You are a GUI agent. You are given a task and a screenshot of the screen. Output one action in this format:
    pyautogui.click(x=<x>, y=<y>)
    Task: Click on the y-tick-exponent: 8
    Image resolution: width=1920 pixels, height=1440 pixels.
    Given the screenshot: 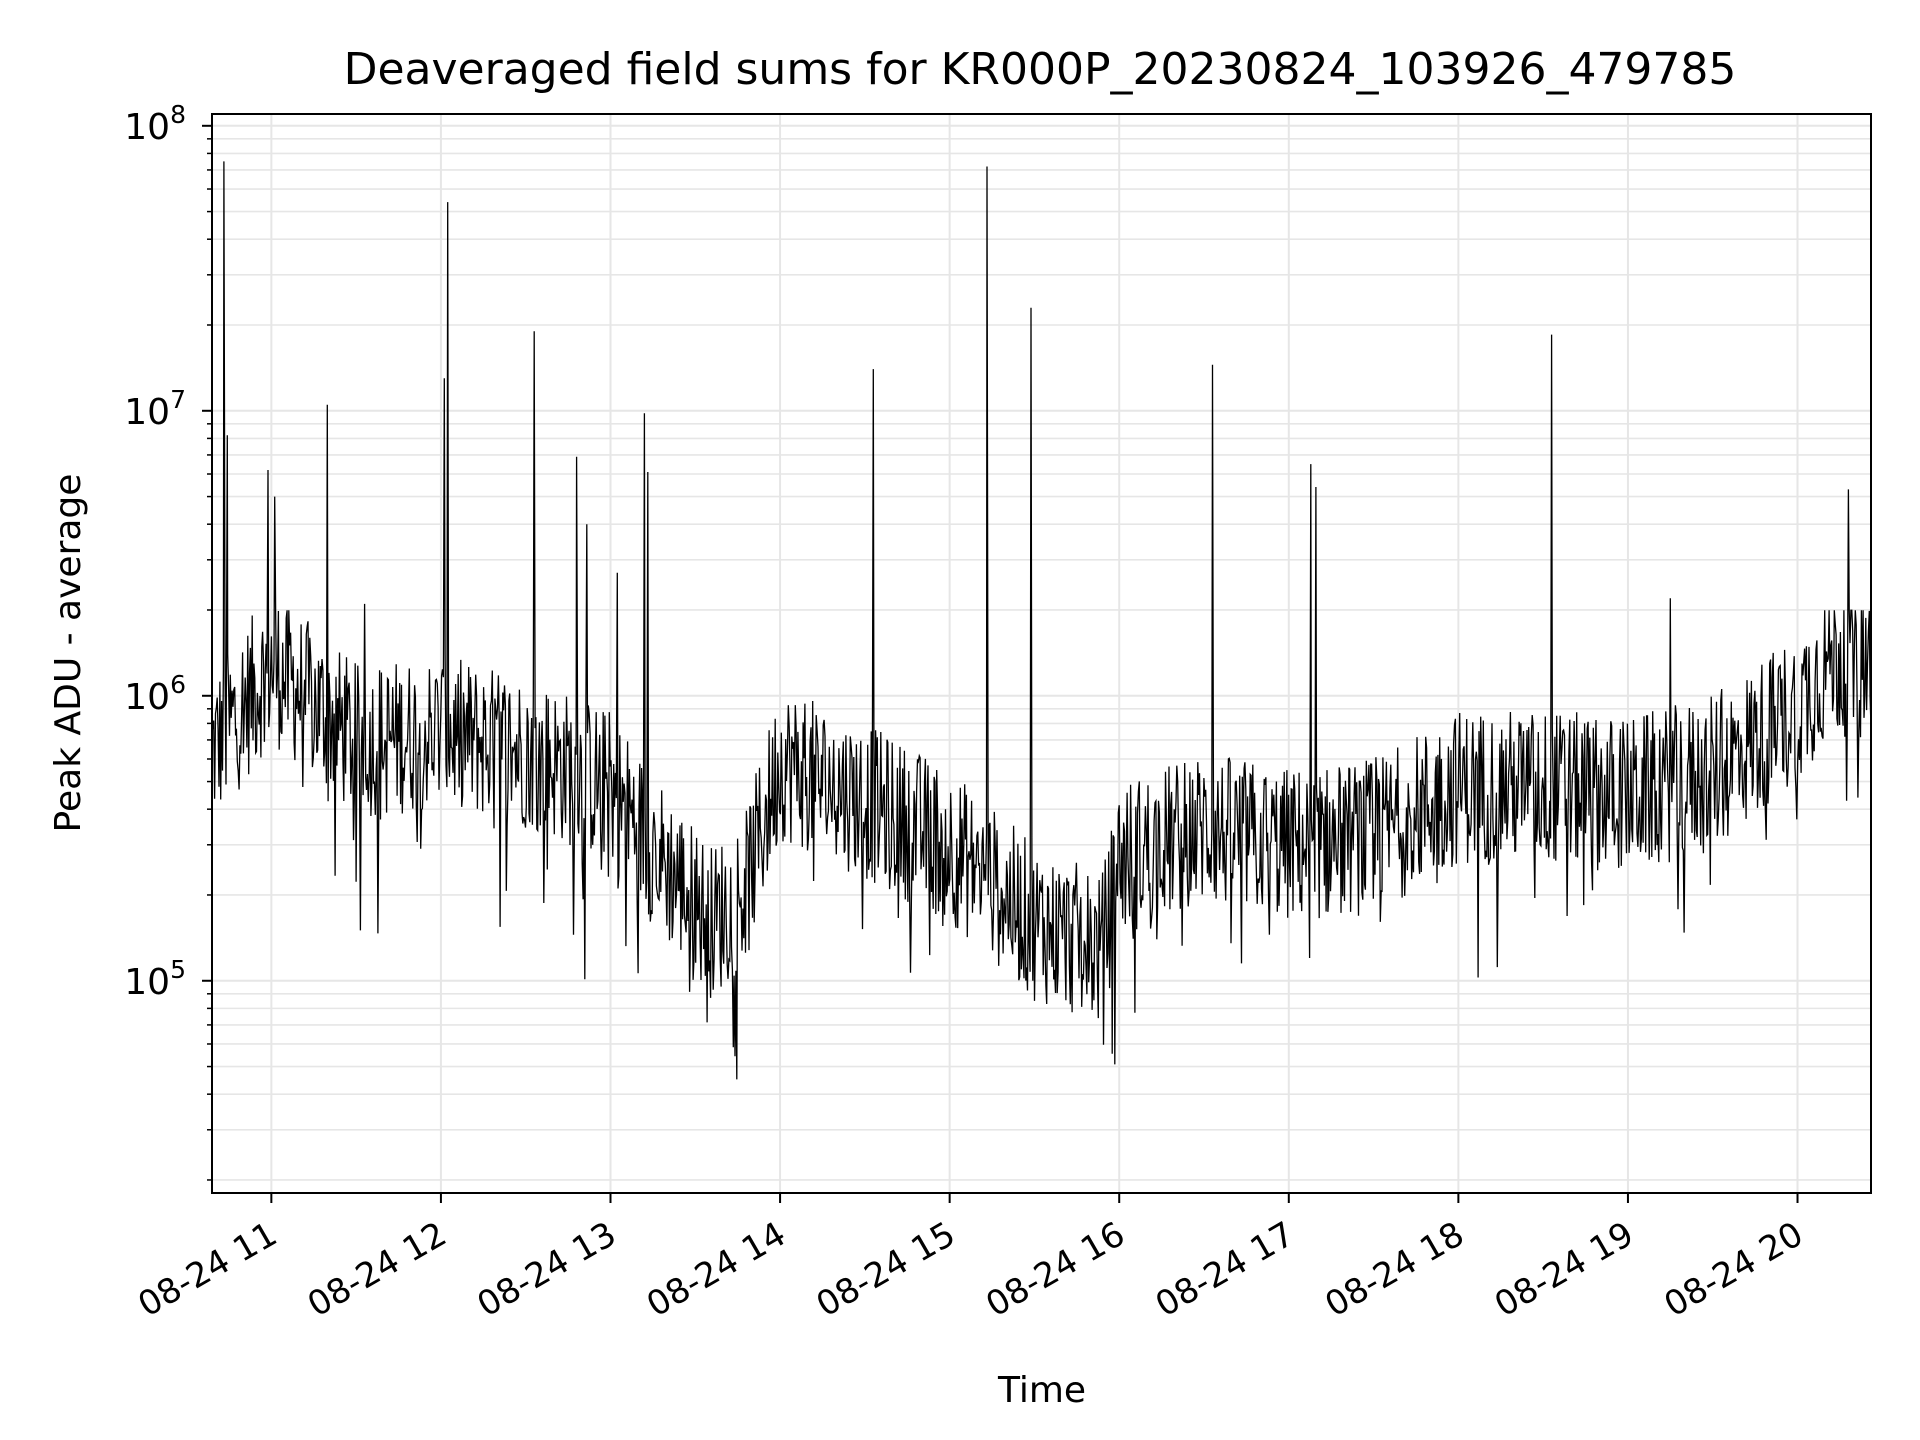 What is the action you would take?
    pyautogui.click(x=178, y=114)
    